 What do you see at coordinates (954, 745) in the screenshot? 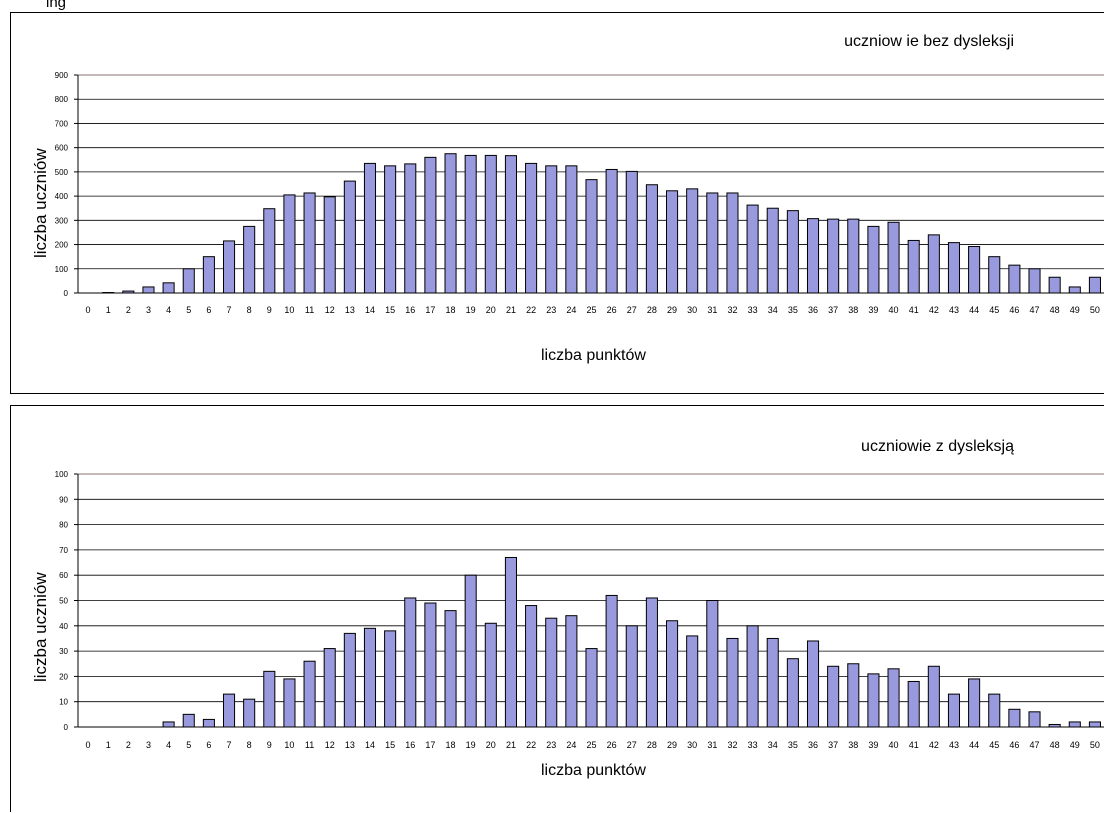
I see `x-tick-label: 43` at bounding box center [954, 745].